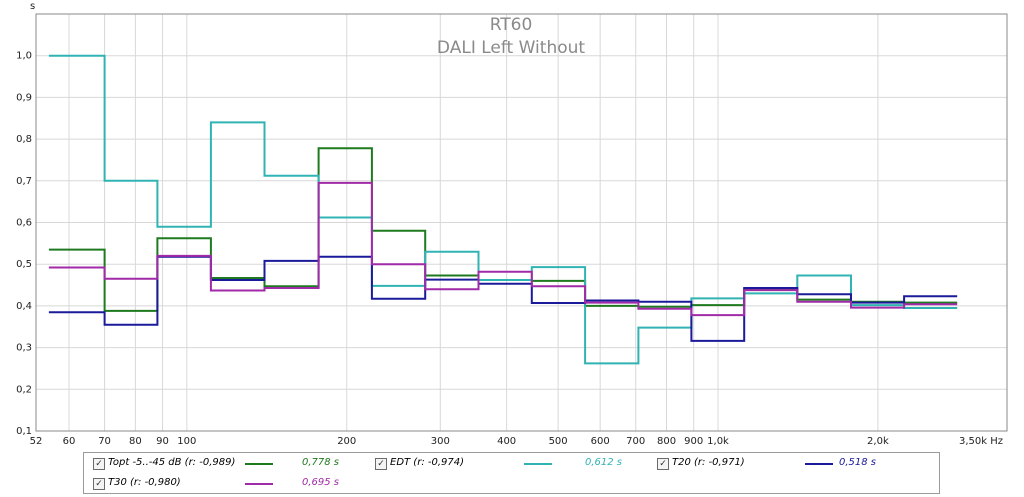 The image size is (1024, 497). What do you see at coordinates (558, 441) in the screenshot?
I see `x-tick-label: 500` at bounding box center [558, 441].